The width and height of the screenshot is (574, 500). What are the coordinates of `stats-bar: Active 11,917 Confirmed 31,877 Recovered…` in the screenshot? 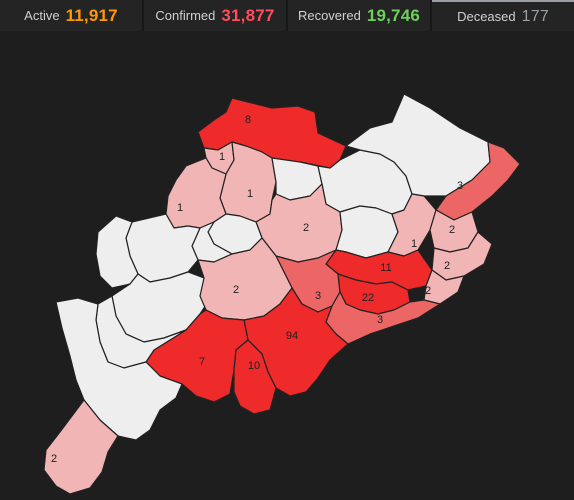 It's located at (287, 15).